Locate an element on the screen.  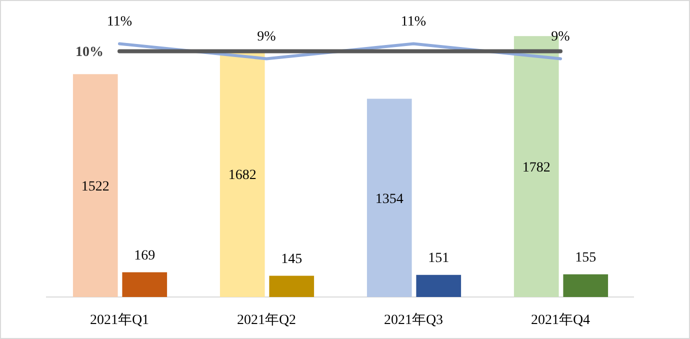
x-tick-label: 2021年Q3 is located at coordinates (414, 320).